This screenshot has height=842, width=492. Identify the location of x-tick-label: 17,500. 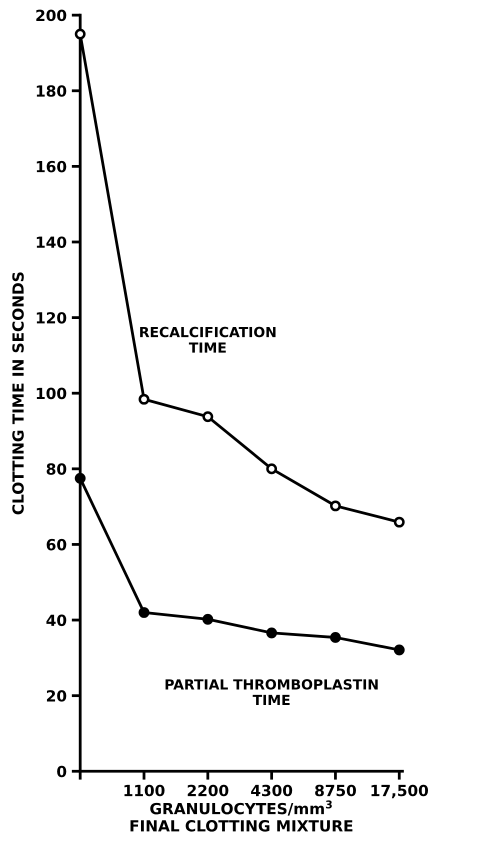
(400, 791).